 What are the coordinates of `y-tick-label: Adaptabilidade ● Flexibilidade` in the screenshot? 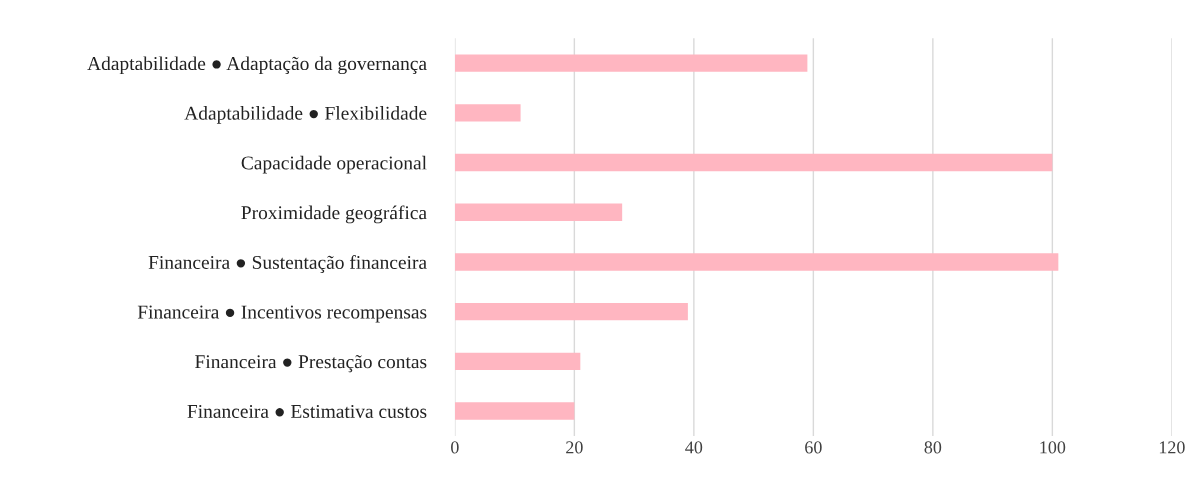 It's located at (305, 115).